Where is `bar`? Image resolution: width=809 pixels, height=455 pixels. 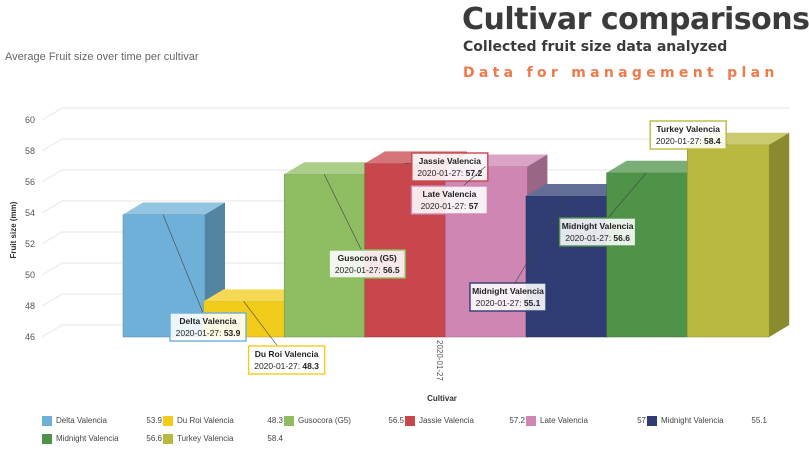
bar is located at coordinates (738, 235).